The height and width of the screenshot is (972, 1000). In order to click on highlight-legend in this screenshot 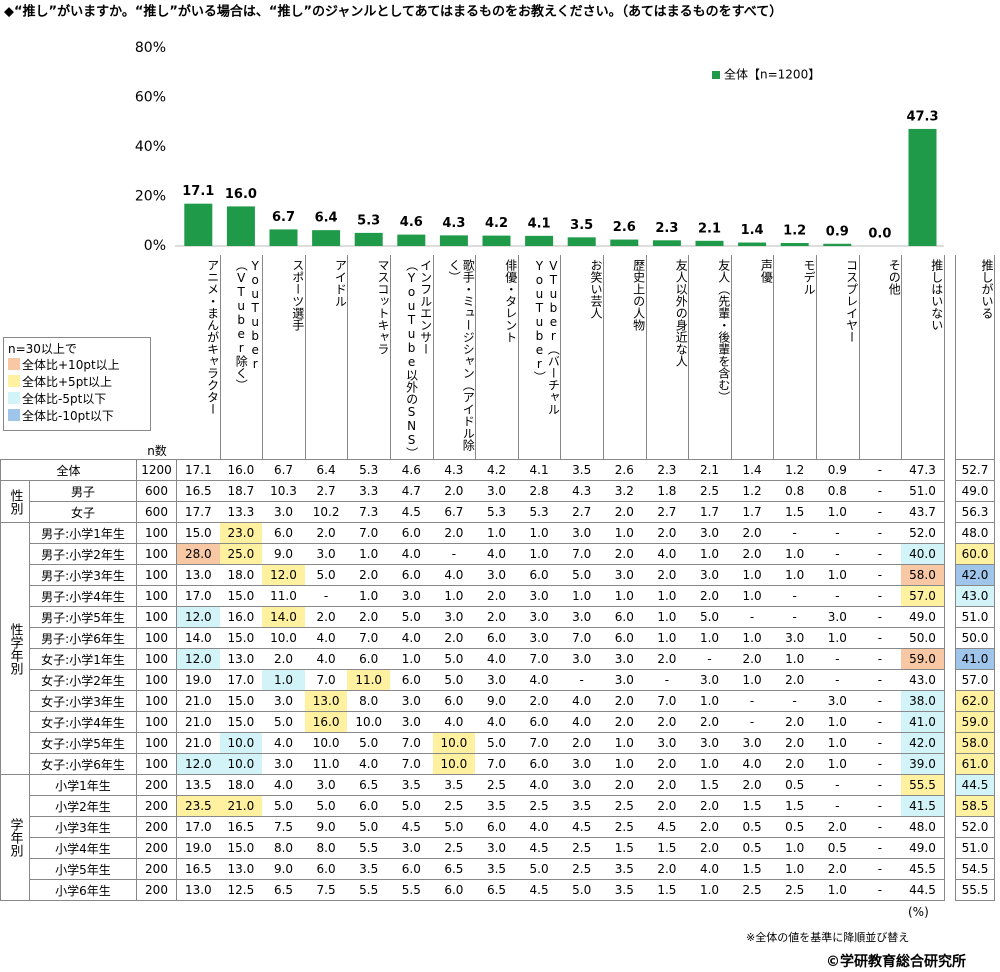, I will do `click(77, 384)`.